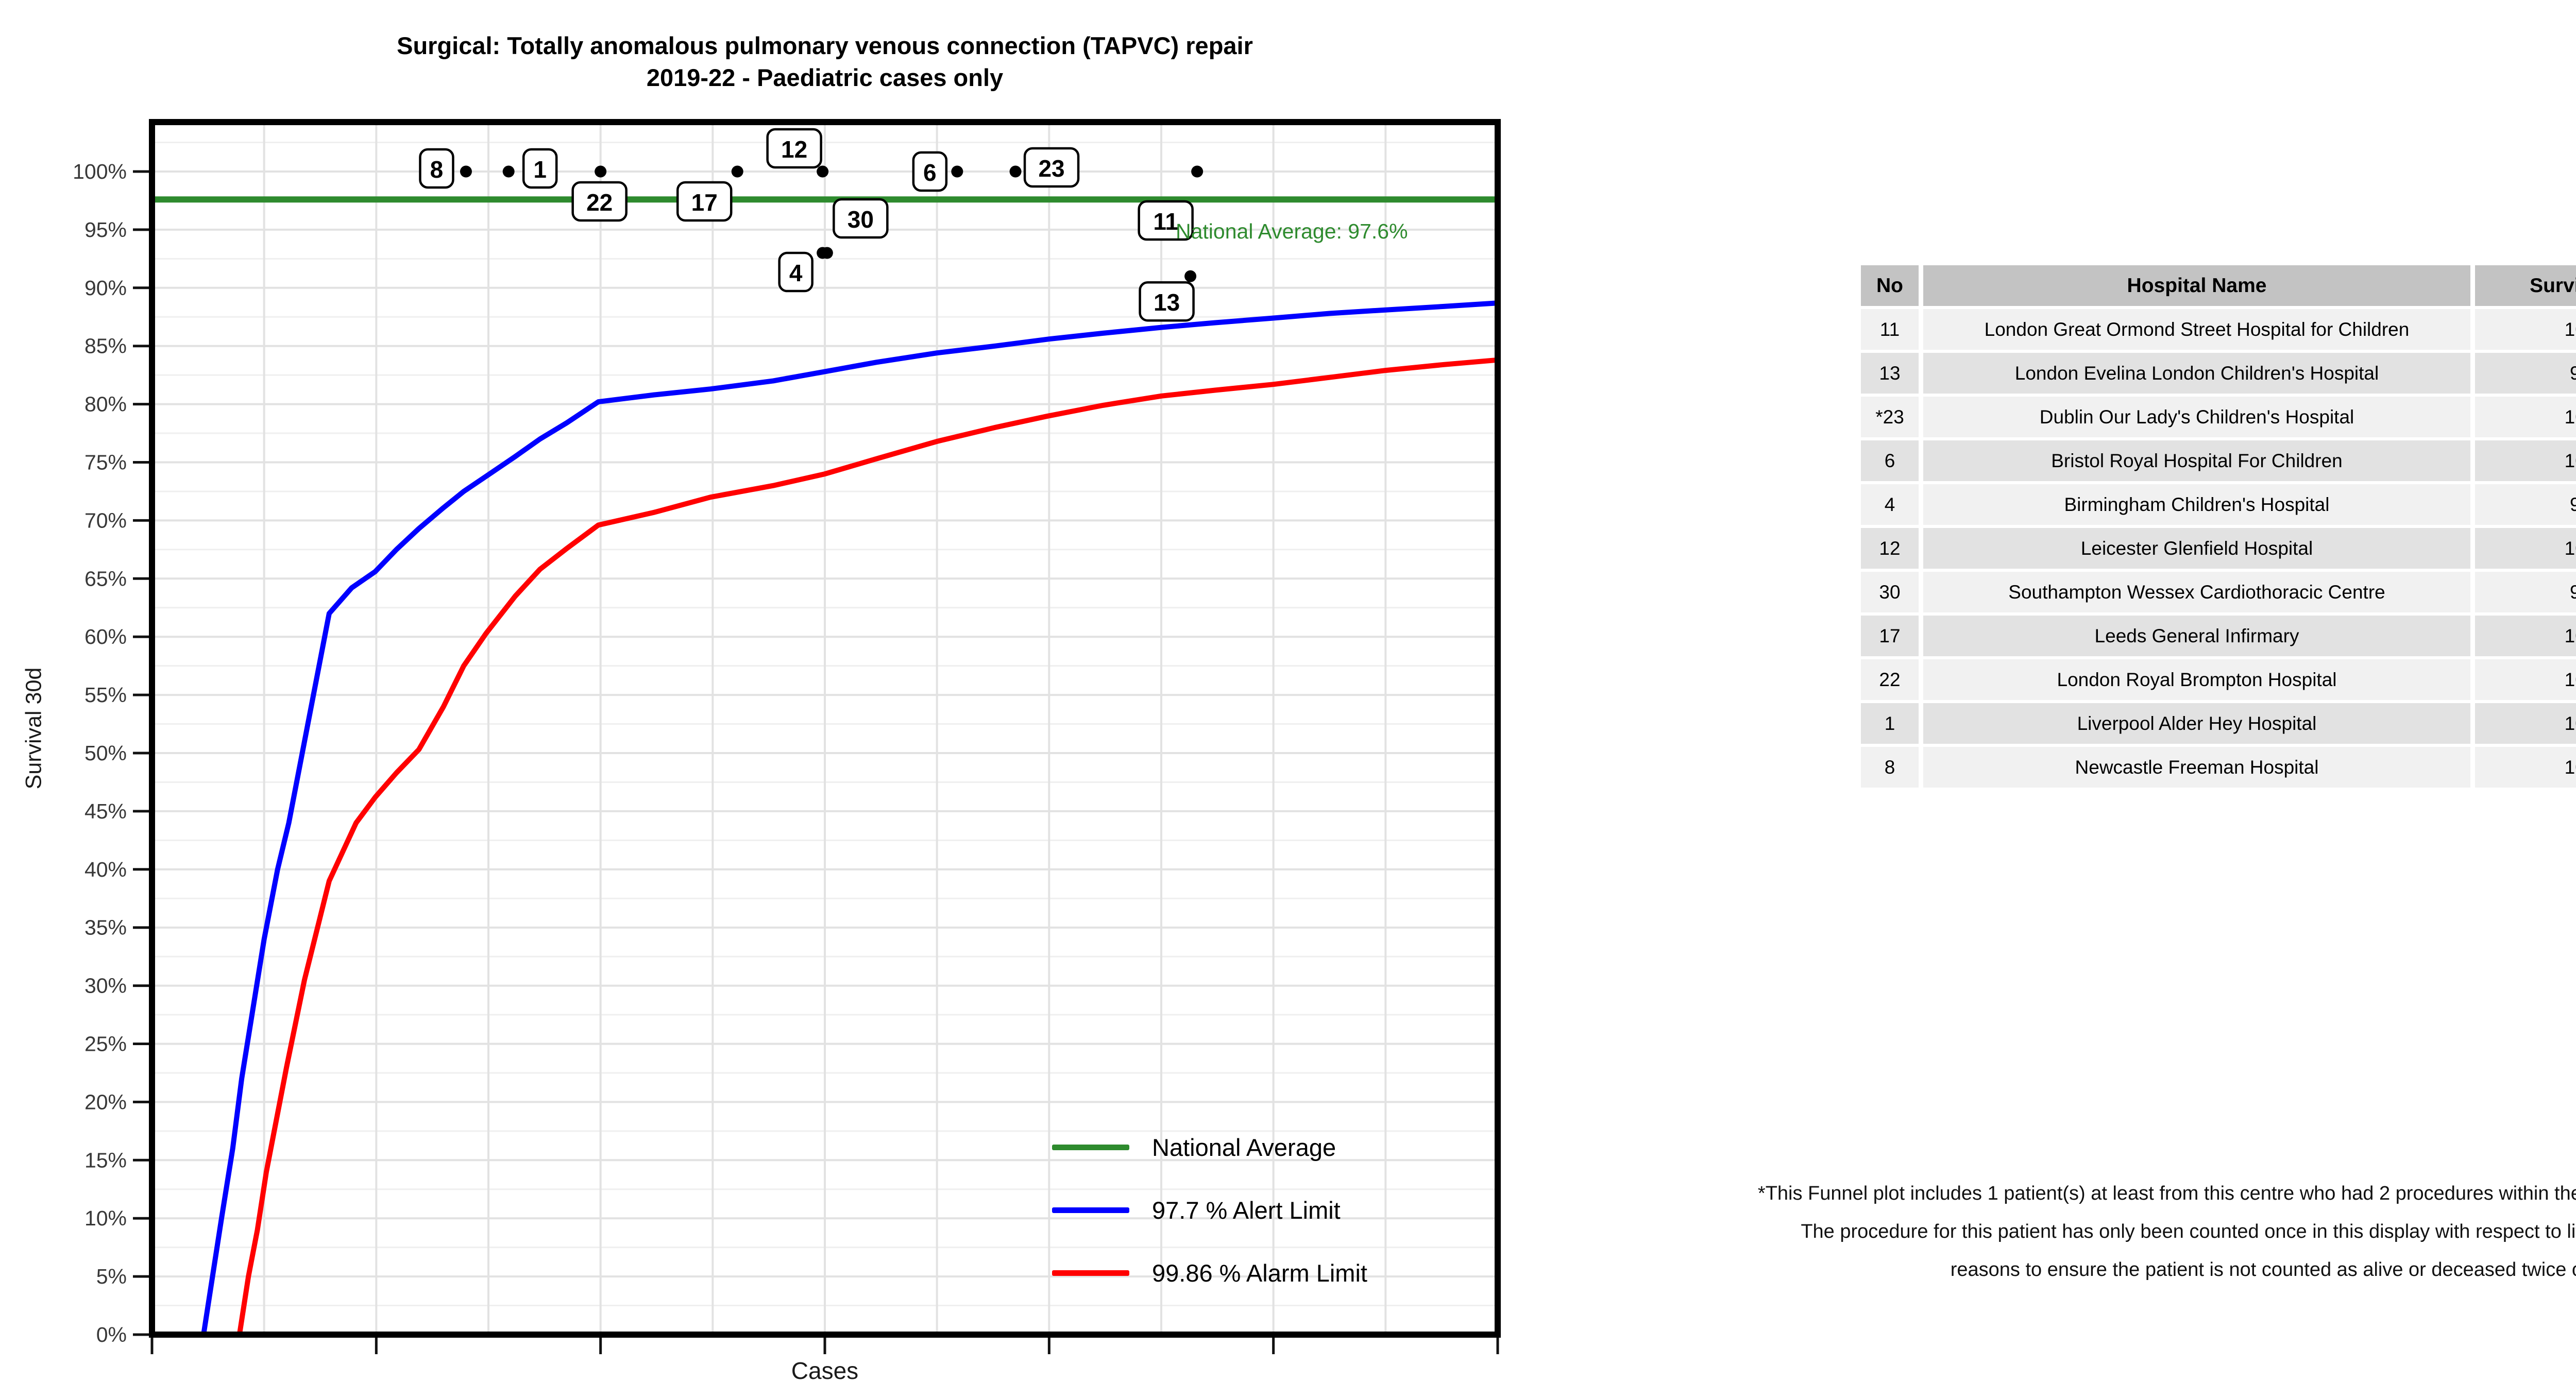 Image resolution: width=2576 pixels, height=1399 pixels. What do you see at coordinates (1890, 460) in the screenshot?
I see `cell-no: 6` at bounding box center [1890, 460].